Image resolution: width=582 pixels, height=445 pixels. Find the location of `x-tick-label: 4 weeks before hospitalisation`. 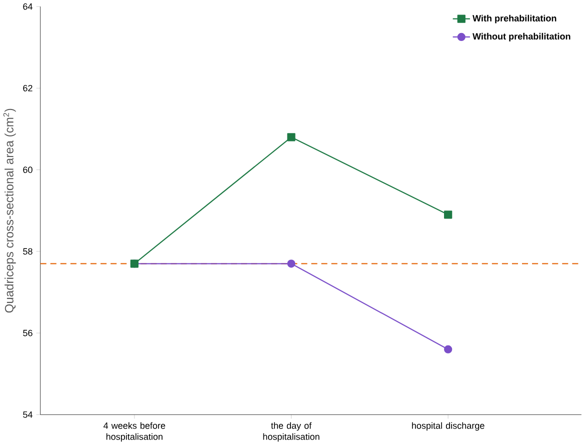

x-tick-label: 4 weeks before hospitalisation is located at coordinates (135, 432).